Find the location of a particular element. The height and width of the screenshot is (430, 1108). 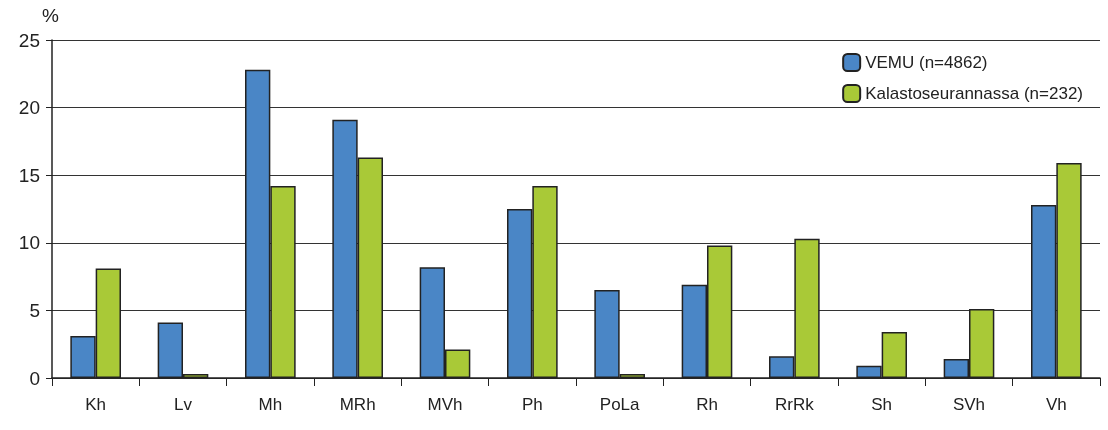

x-tick-label: RrRk is located at coordinates (794, 404).